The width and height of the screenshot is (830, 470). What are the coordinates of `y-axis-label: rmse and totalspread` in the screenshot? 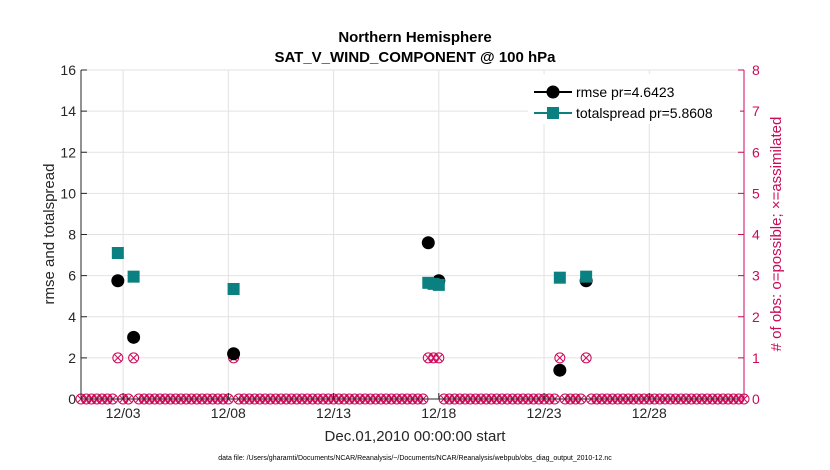 It's located at (49, 234).